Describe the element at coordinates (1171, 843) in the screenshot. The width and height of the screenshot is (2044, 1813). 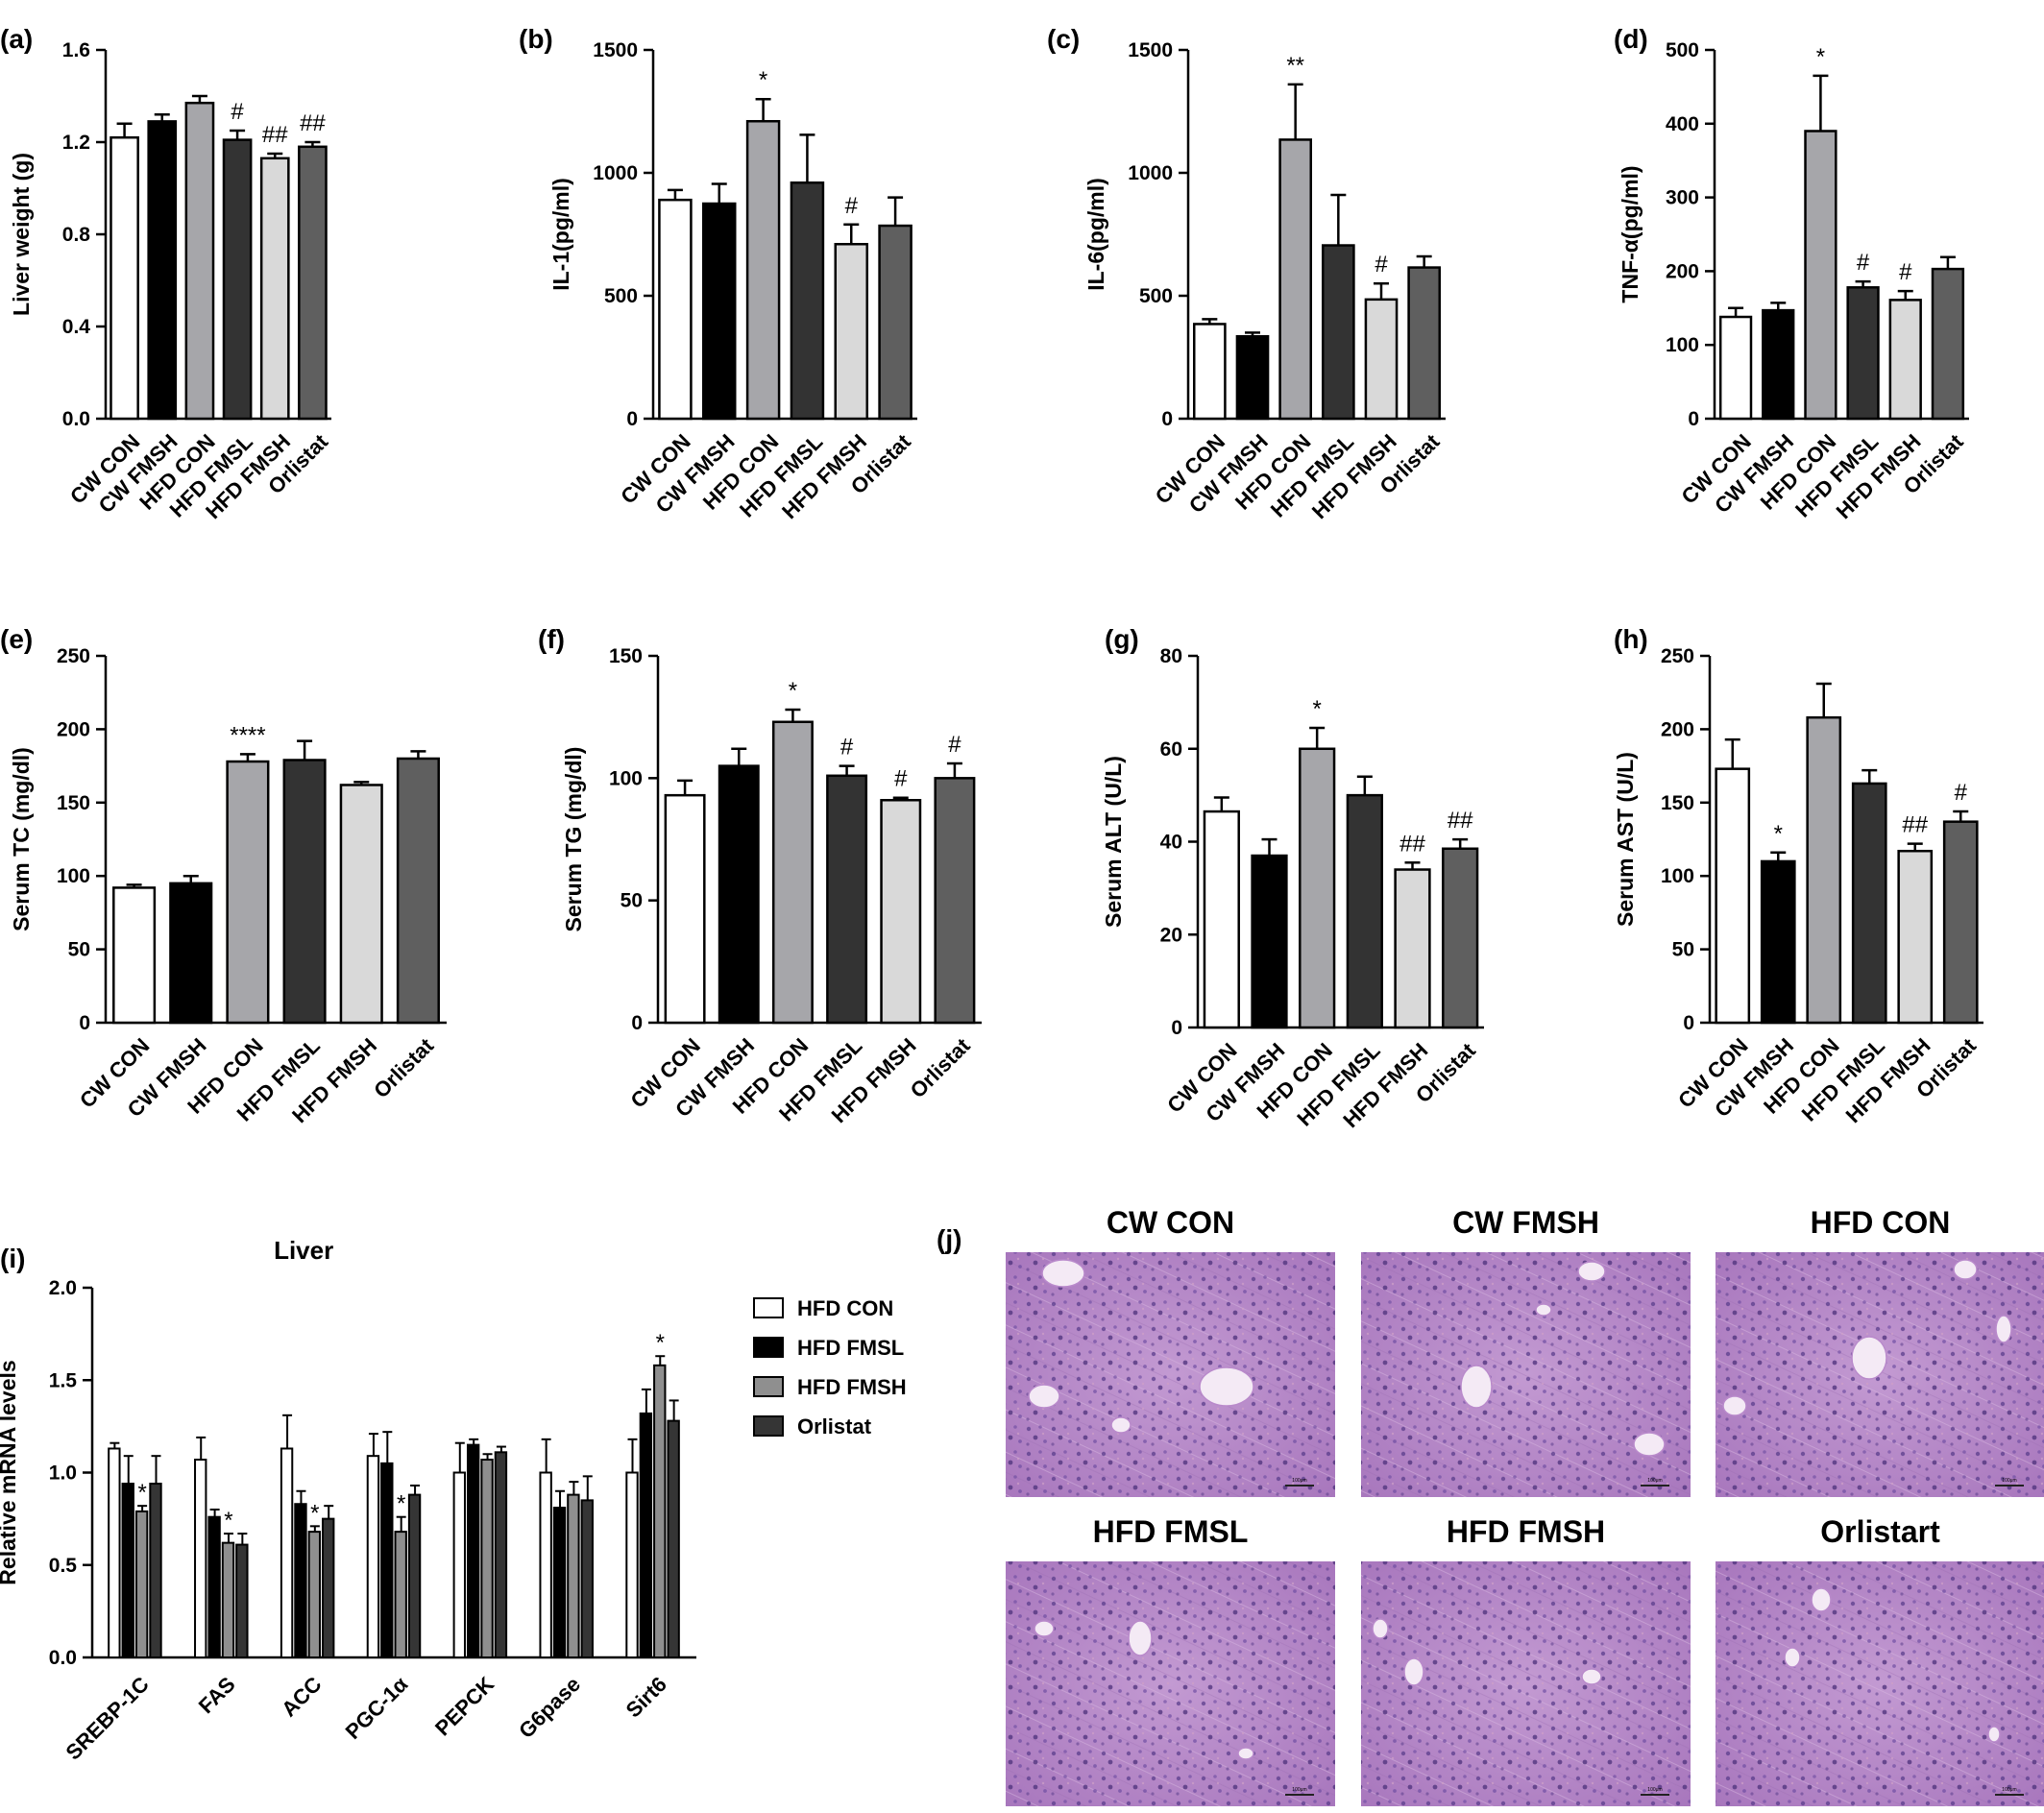
I see `y-tick-label: 40` at that location.